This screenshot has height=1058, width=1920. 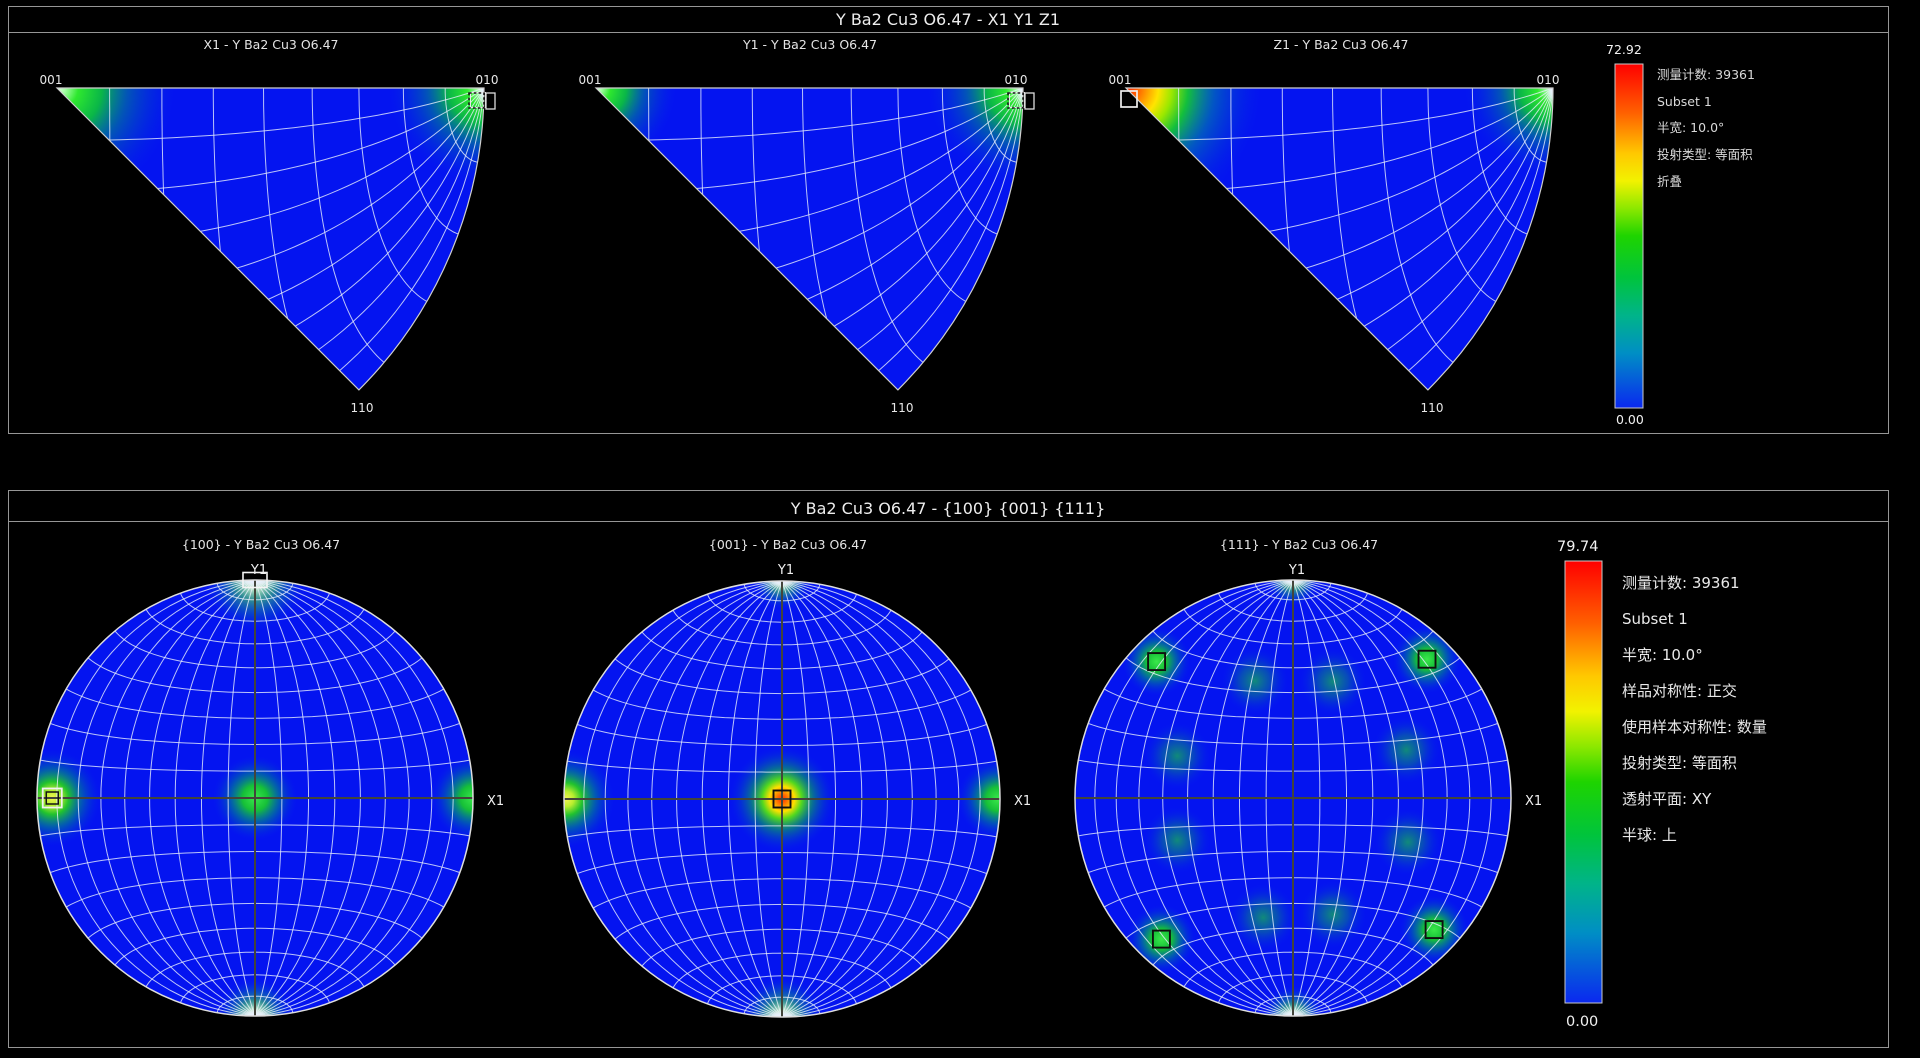 I want to click on ipf-z1-outline, so click(x=1339, y=239).